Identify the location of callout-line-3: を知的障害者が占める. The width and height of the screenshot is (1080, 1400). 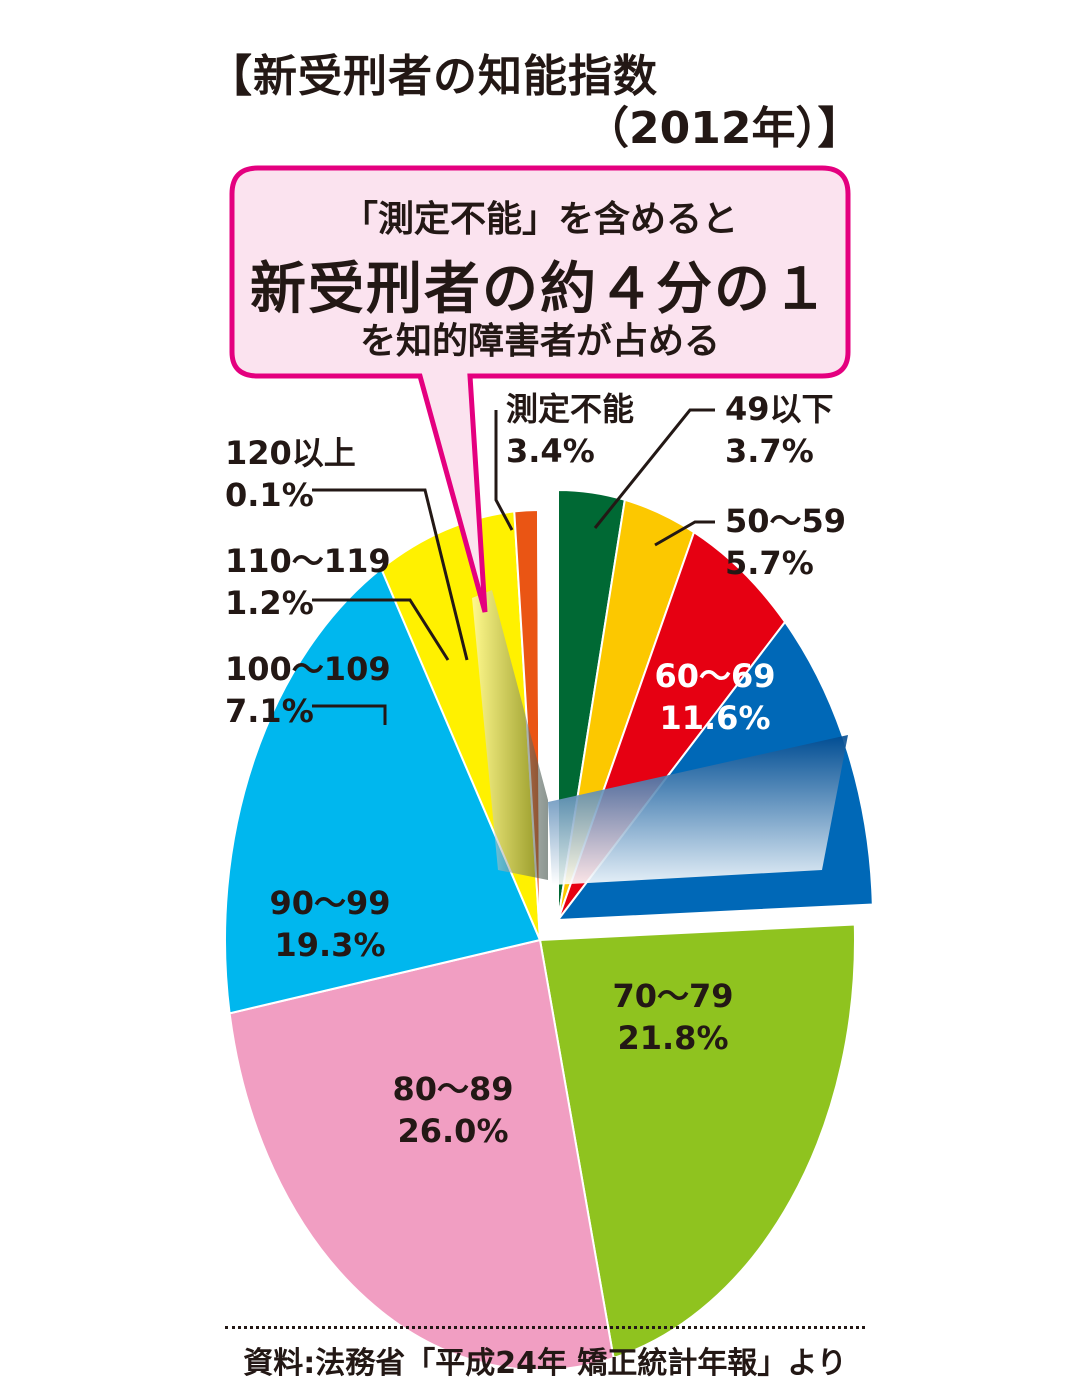
(539, 341).